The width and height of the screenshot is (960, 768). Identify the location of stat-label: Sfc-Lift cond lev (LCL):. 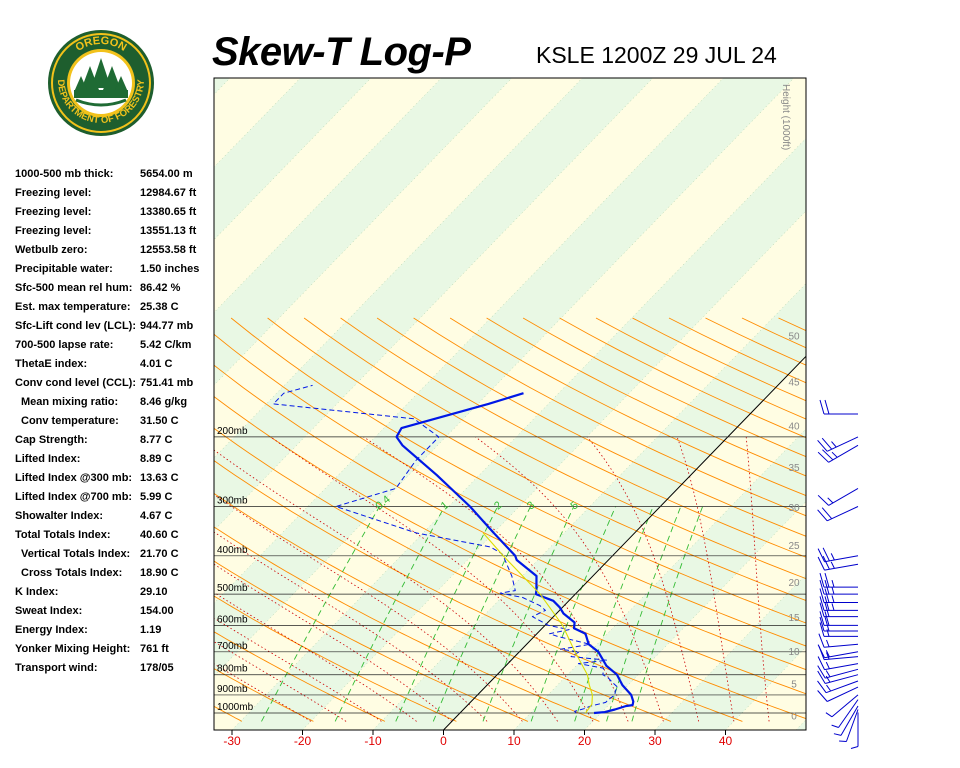
(75, 326).